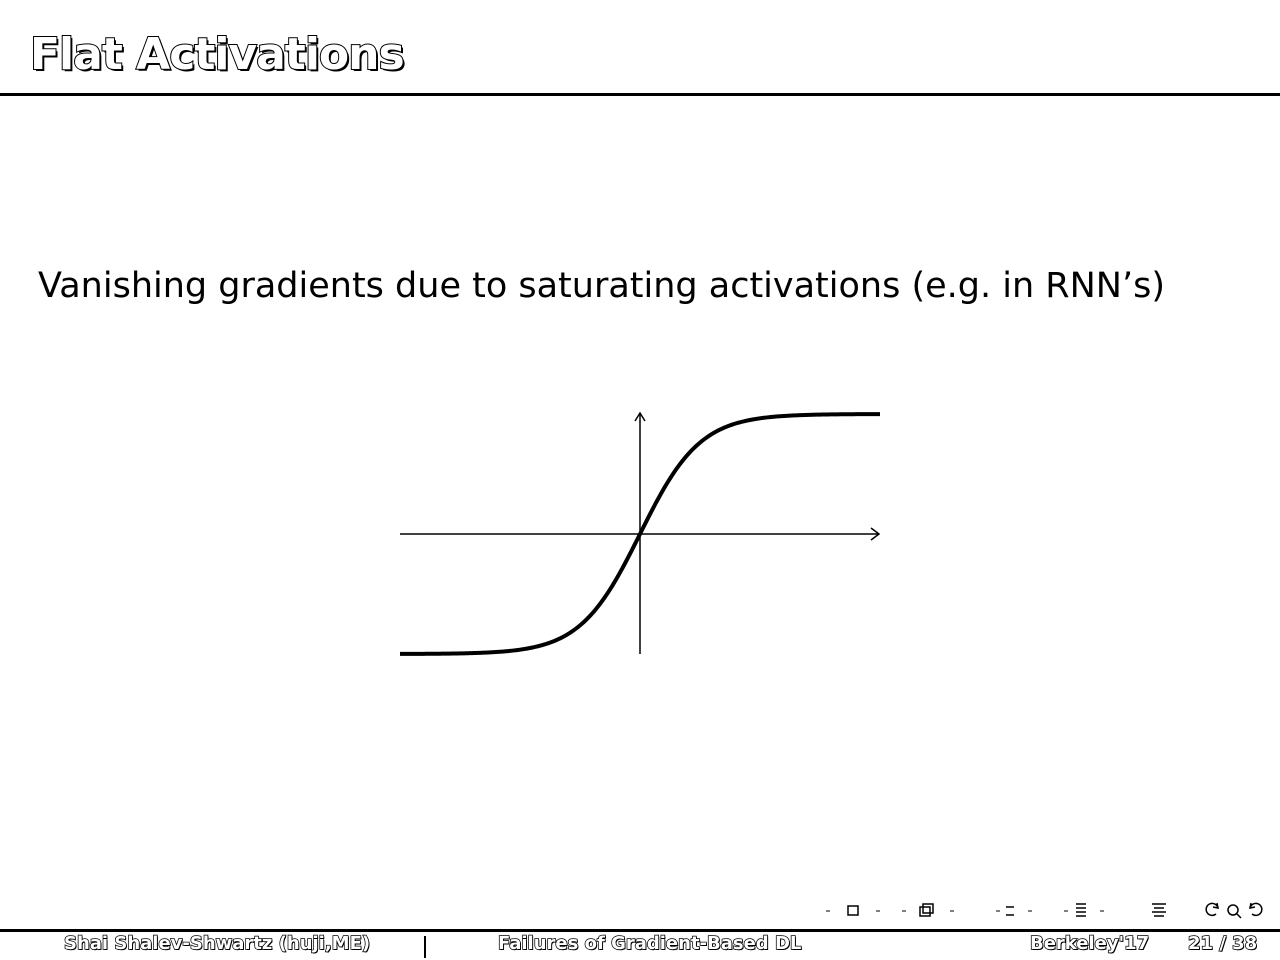  What do you see at coordinates (1222, 943) in the screenshot?
I see `footer-page-number: 21 / 38` at bounding box center [1222, 943].